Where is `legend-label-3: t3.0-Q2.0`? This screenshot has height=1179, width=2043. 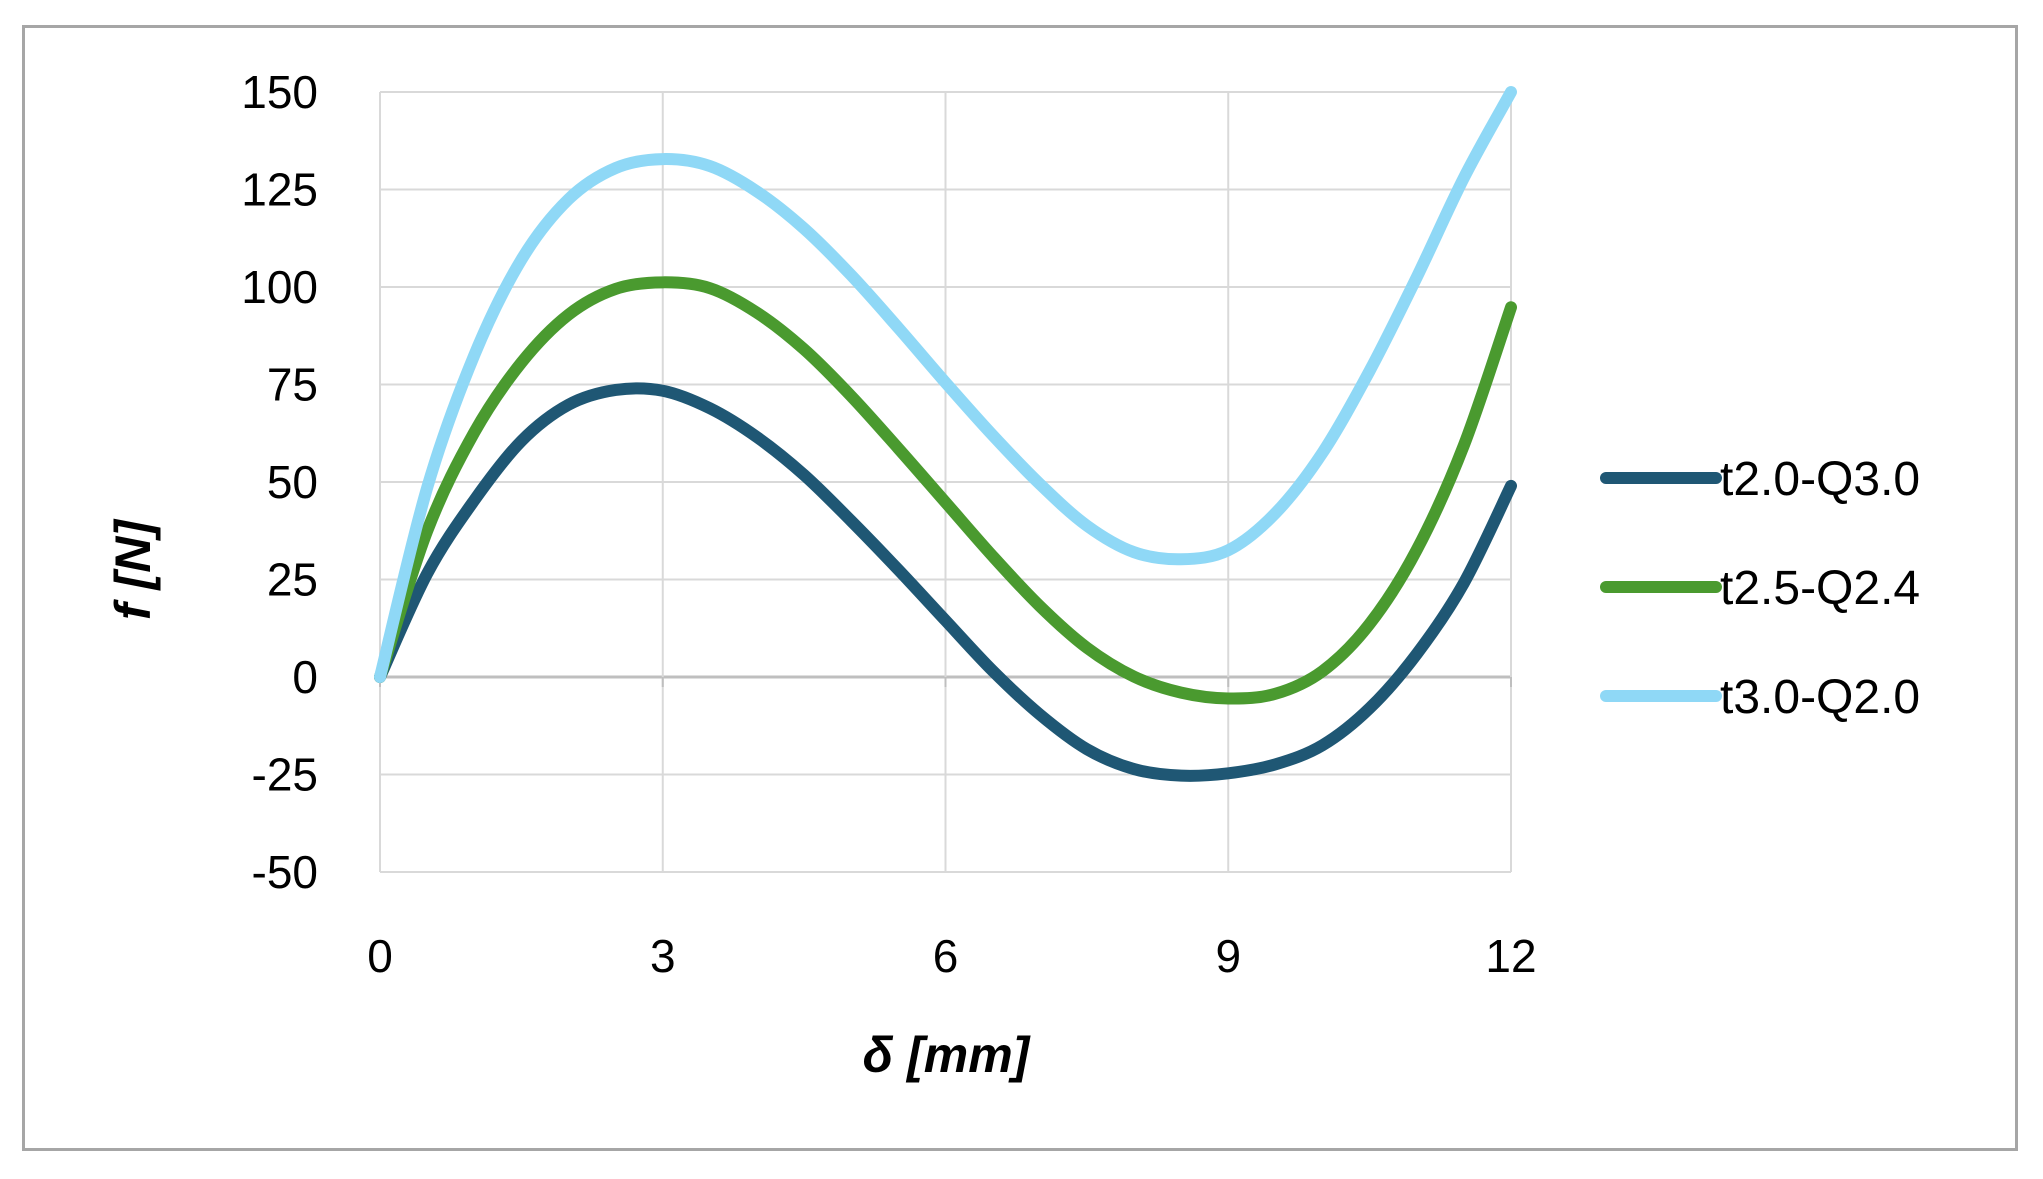 legend-label-3: t3.0-Q2.0 is located at coordinates (1820, 697).